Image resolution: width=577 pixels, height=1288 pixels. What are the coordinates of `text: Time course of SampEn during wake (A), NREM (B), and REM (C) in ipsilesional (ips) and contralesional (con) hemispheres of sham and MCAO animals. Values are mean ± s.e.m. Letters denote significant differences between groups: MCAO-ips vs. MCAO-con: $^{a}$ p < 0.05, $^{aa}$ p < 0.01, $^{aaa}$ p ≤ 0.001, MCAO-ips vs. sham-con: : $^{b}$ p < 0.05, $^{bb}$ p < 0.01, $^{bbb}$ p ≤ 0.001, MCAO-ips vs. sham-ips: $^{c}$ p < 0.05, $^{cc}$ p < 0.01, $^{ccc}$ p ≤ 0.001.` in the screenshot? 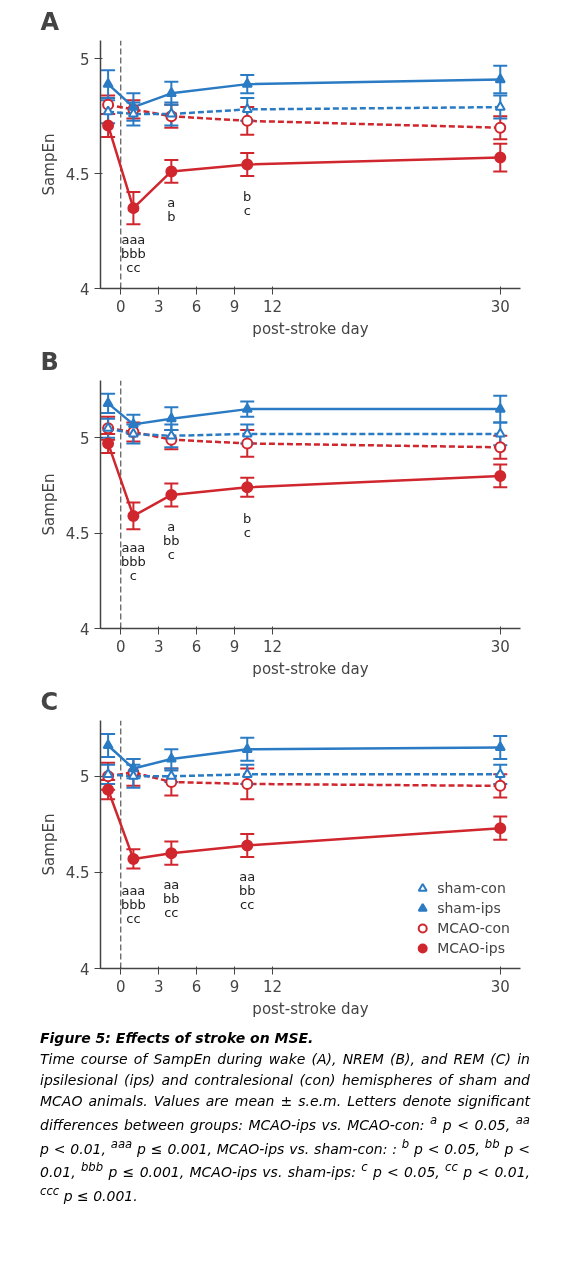 It's located at (285, 1127).